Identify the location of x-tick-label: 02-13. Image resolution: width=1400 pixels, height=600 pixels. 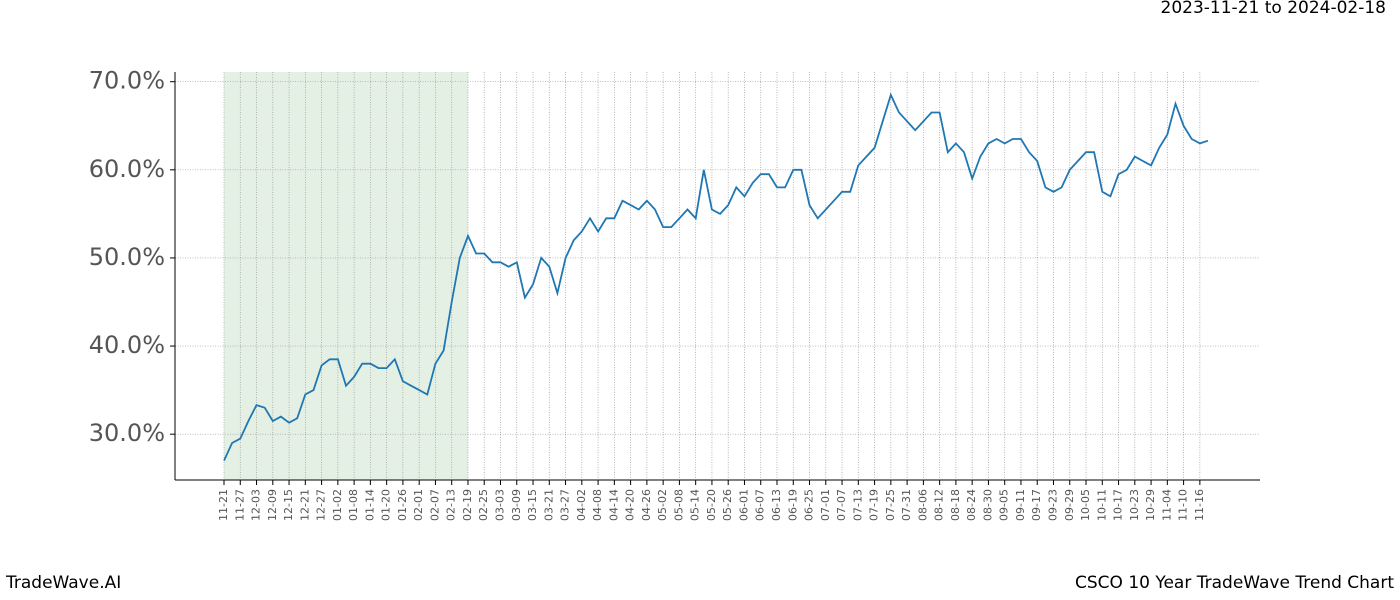
(451, 505).